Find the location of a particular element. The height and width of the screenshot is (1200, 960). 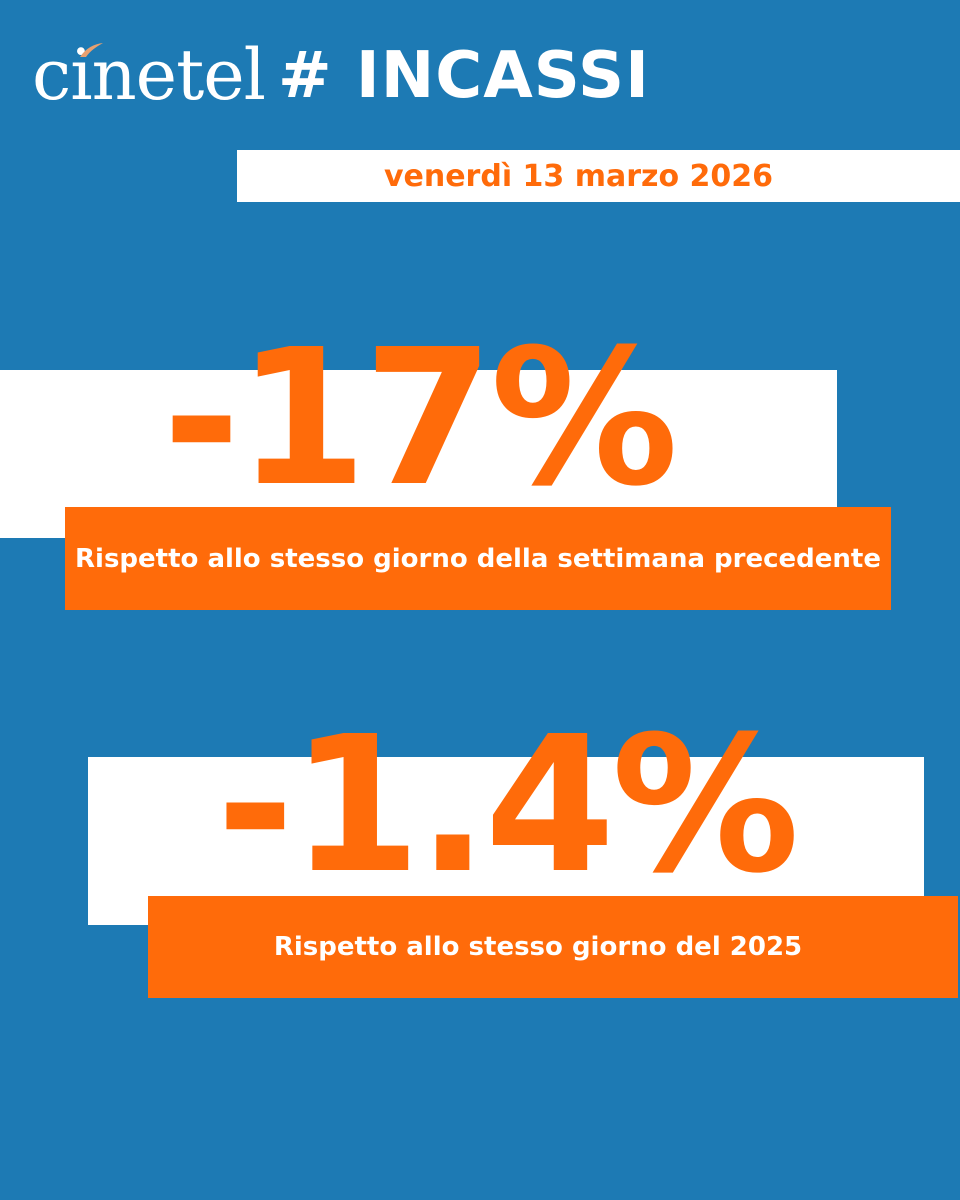

date-label: venerdì 13 marzo 2026 is located at coordinates (578, 176).